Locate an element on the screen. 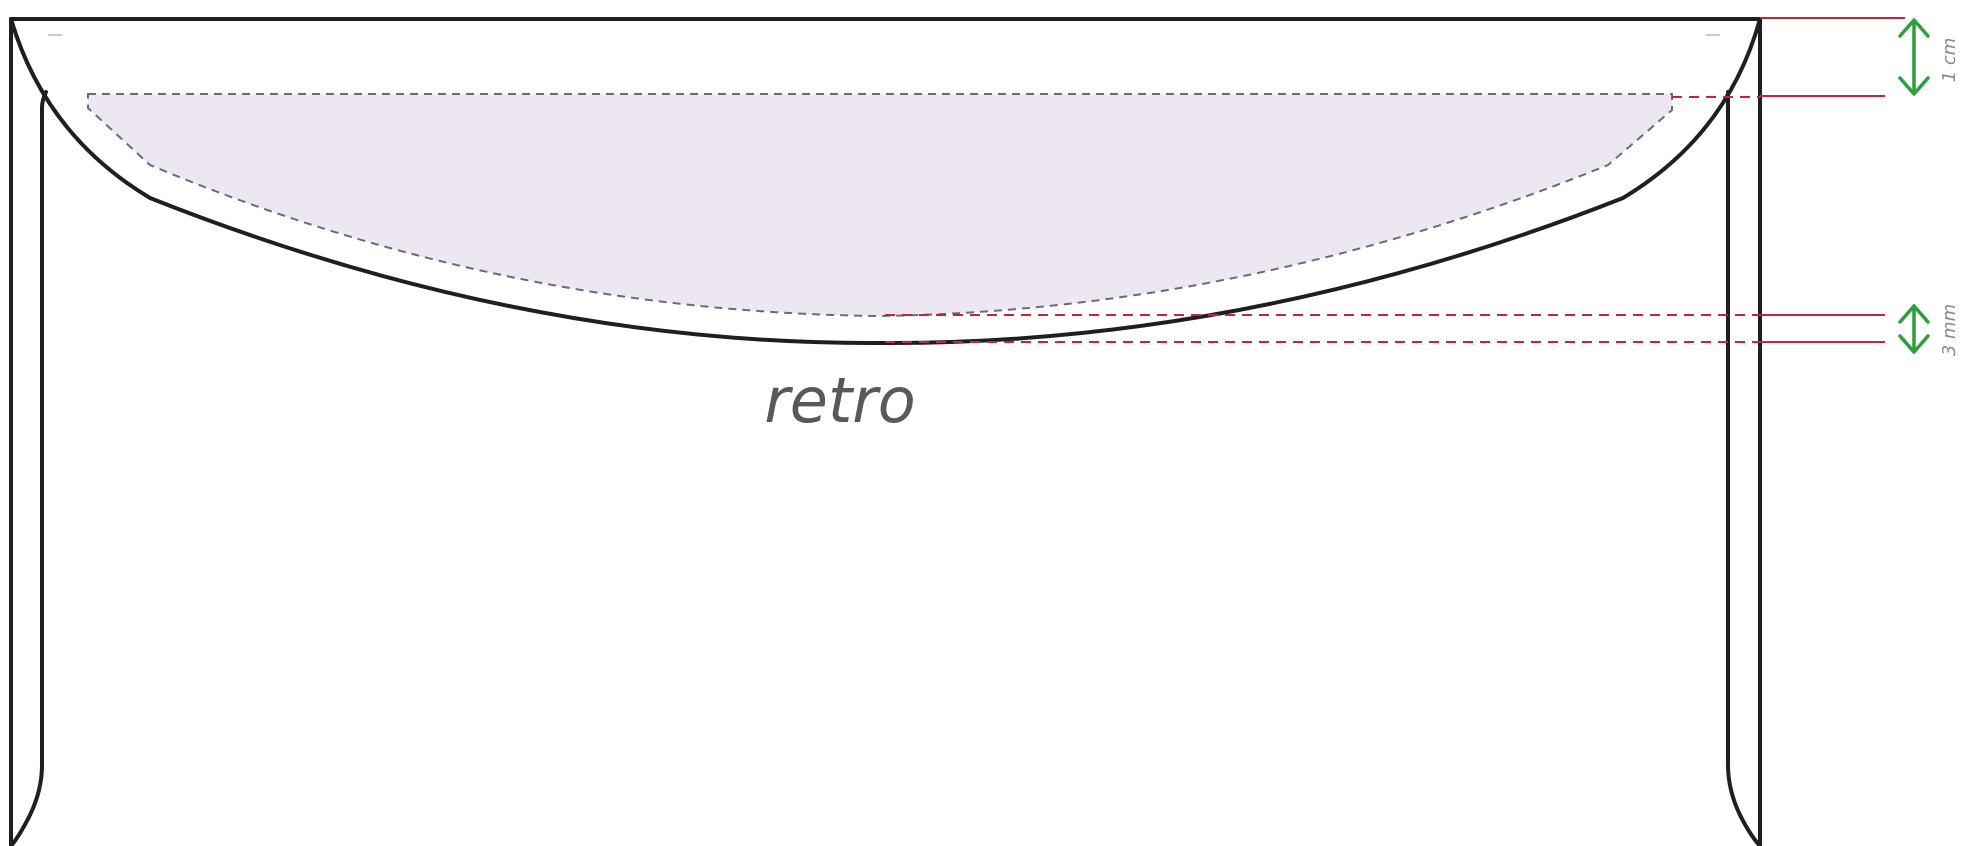 The image size is (1971, 846). measurement-label-1cm: 1 cm is located at coordinates (1949, 60).